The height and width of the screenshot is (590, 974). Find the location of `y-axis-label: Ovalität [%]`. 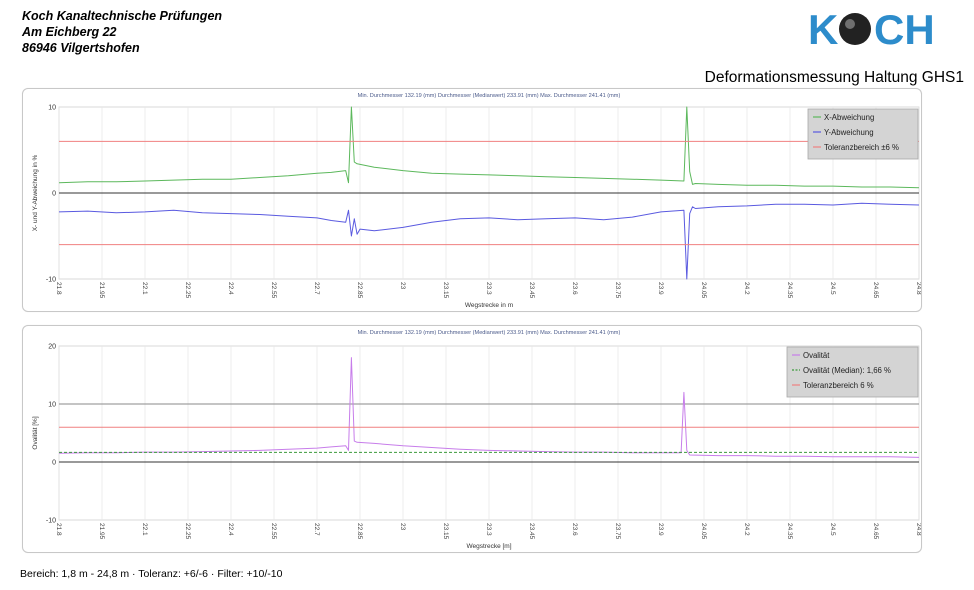

y-axis-label: Ovalität [%] is located at coordinates (35, 432).